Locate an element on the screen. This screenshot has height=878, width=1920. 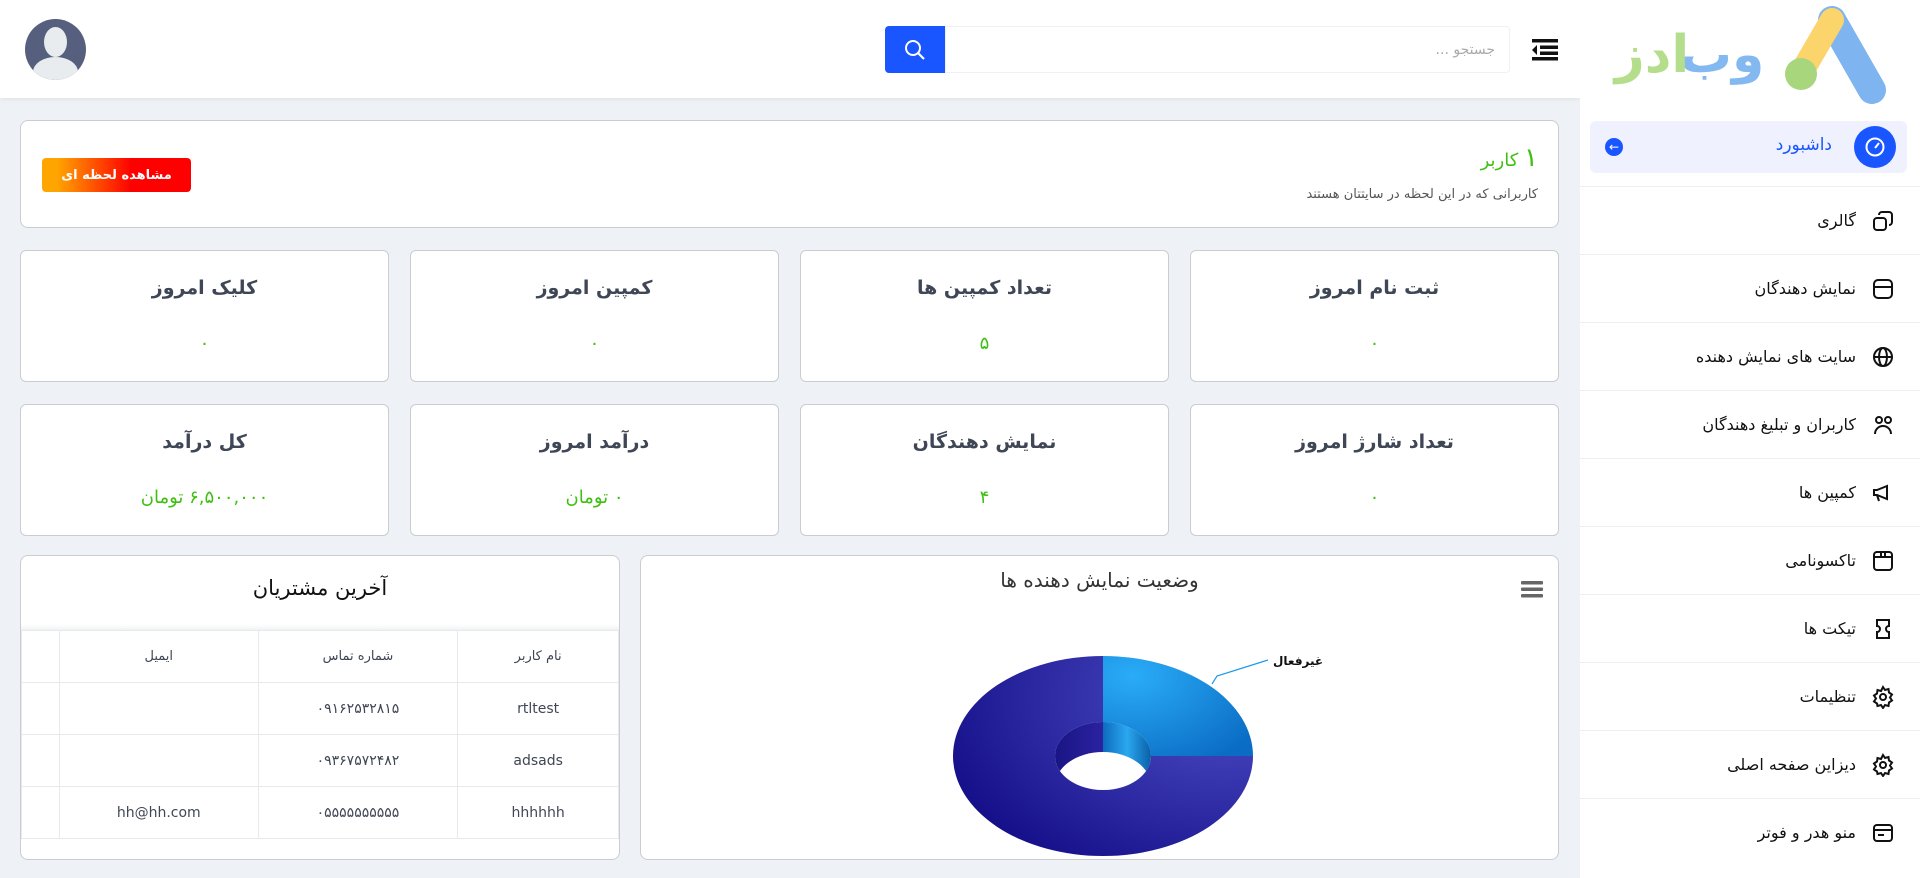
sidebar-item-publishers: نمایش دهندگان is located at coordinates (1750, 288).